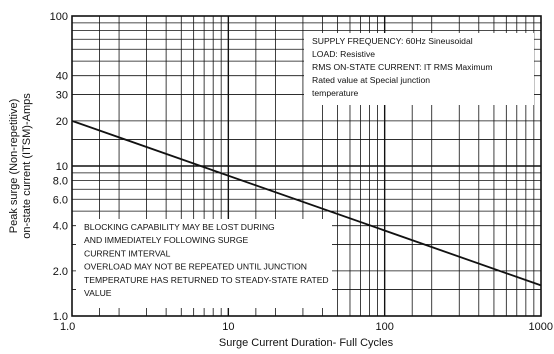 This screenshot has width=554, height=354. I want to click on y-tick-label: 8.0, so click(60, 182).